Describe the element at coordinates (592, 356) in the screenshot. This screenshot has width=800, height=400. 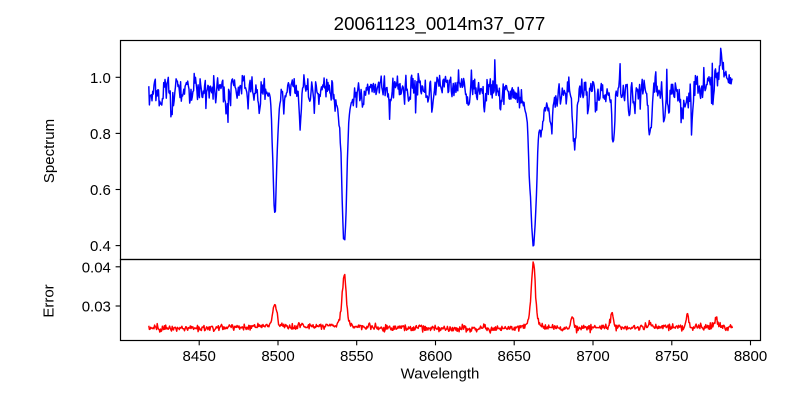
I see `svg-text: 8700` at that location.